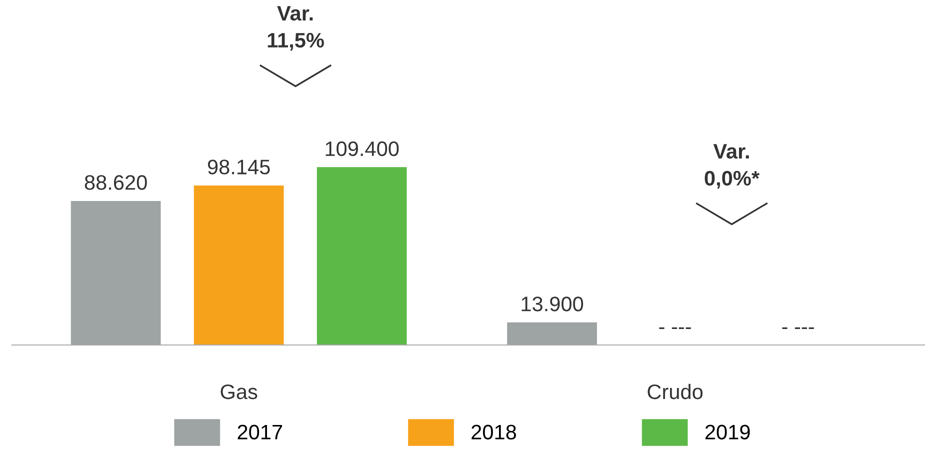 The height and width of the screenshot is (460, 925). I want to click on data-label: 98.145, so click(239, 167).